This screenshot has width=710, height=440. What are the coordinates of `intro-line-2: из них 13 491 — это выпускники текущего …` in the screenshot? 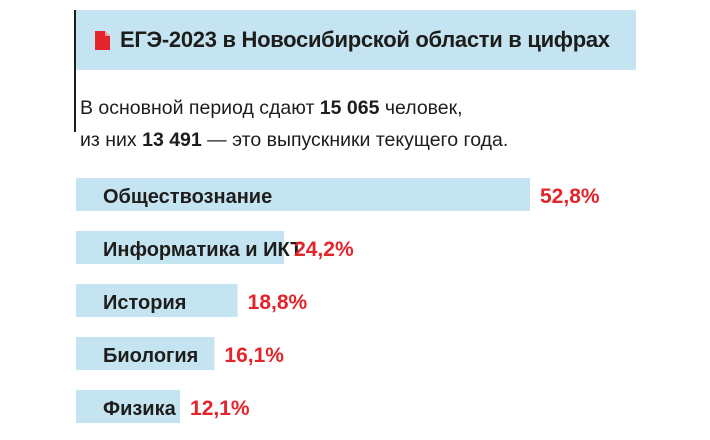 It's located at (360, 140).